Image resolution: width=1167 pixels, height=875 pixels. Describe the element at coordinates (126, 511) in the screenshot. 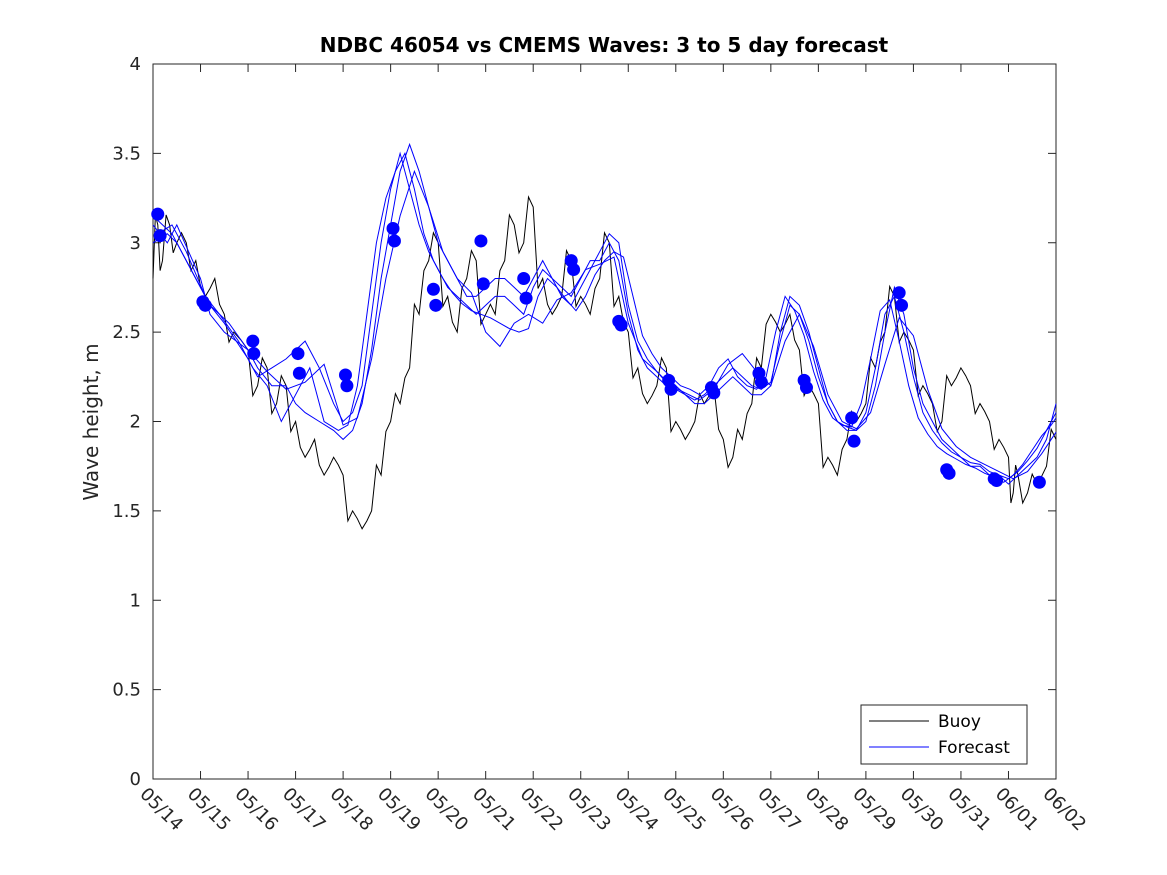

I see `y-tick-label: 1.5` at that location.